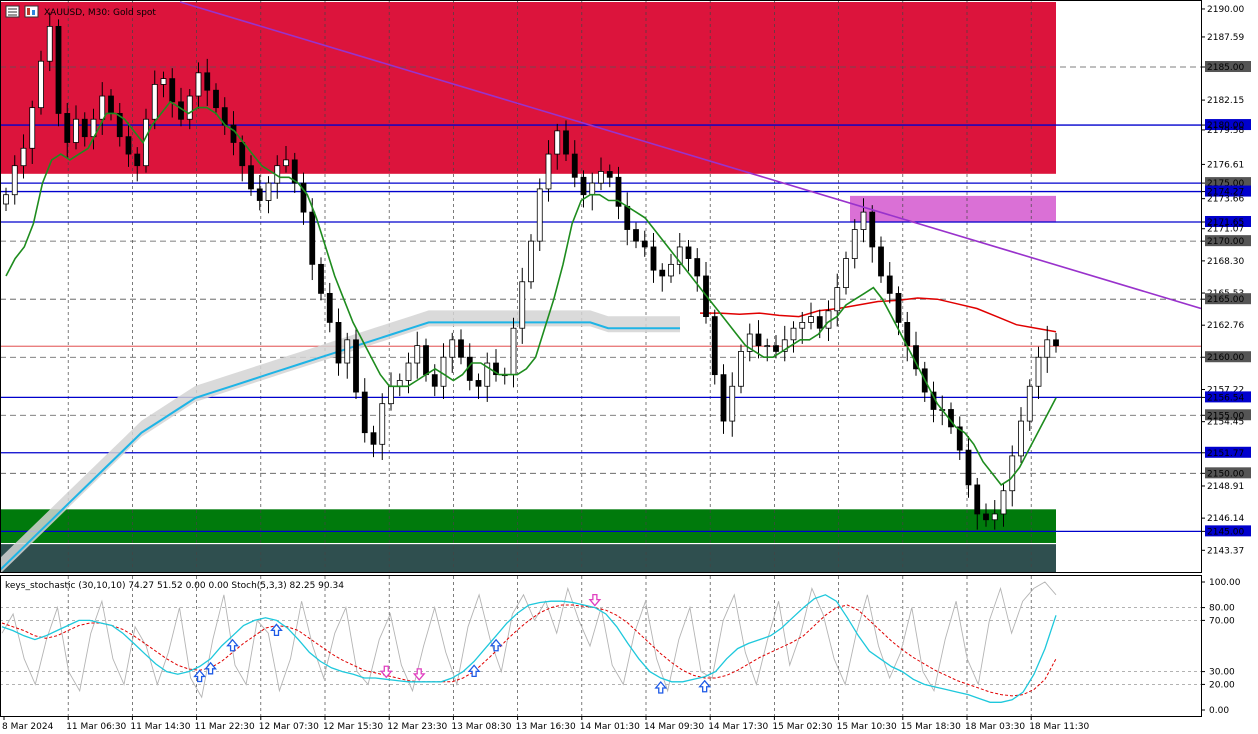 The height and width of the screenshot is (734, 1258). What do you see at coordinates (31, 11) in the screenshot?
I see `symbol-chart-icon` at bounding box center [31, 11].